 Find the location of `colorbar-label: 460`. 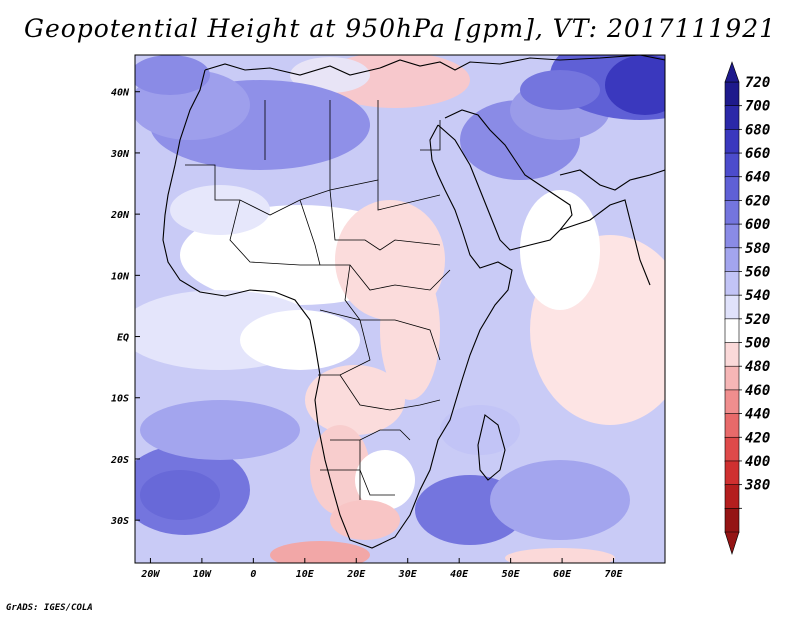

colorbar-label: 460 is located at coordinates (757, 391).